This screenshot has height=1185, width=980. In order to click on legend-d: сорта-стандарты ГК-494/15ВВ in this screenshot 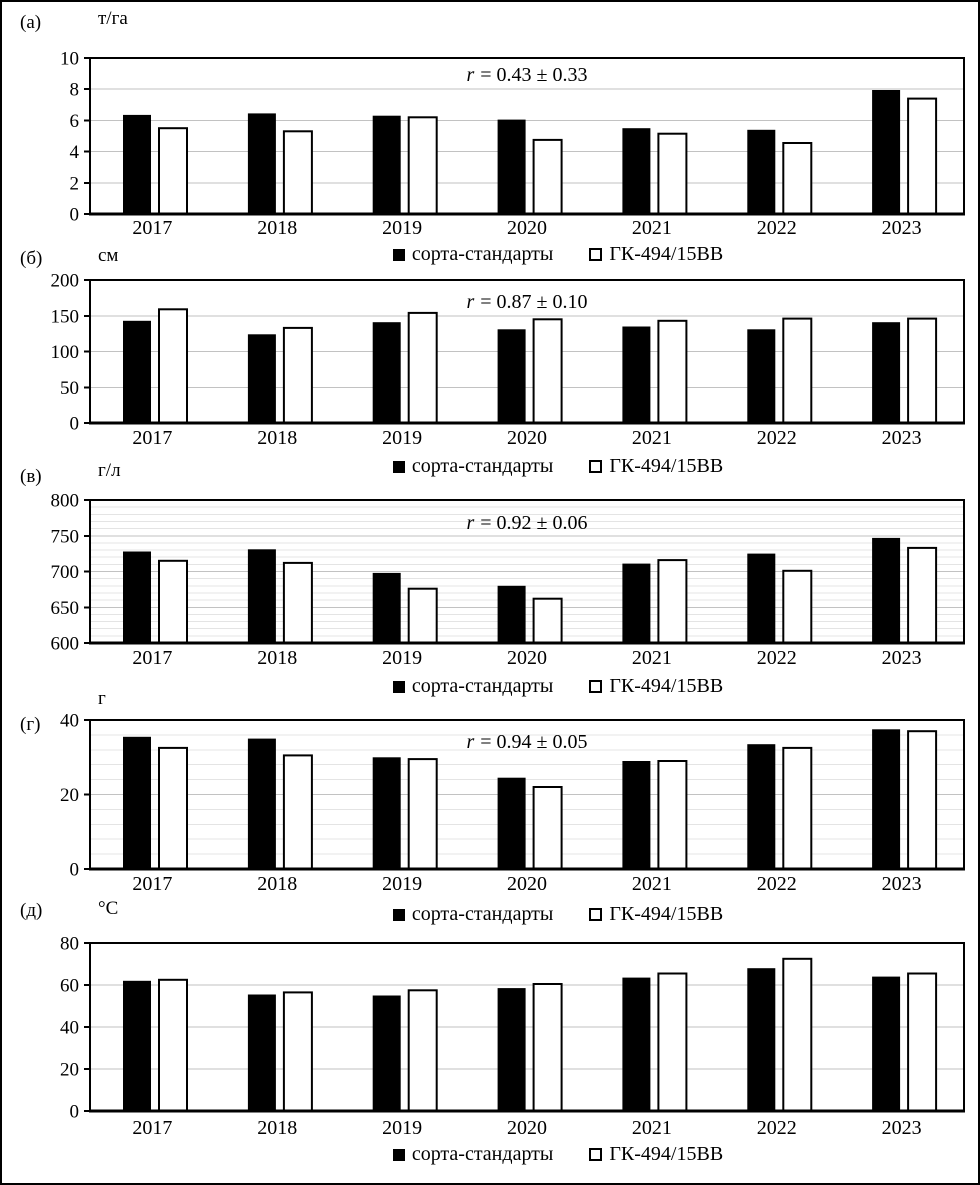, I will do `click(490, 1154)`.